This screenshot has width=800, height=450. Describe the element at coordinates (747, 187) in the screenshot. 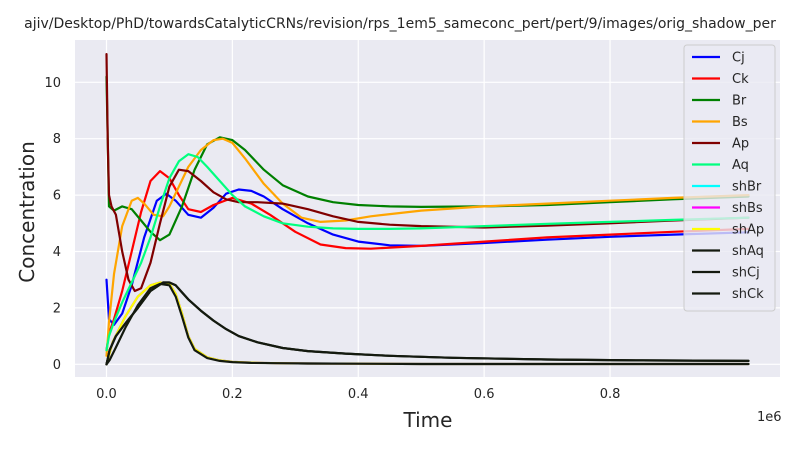

I see `legend-label-shbr: shBr` at that location.